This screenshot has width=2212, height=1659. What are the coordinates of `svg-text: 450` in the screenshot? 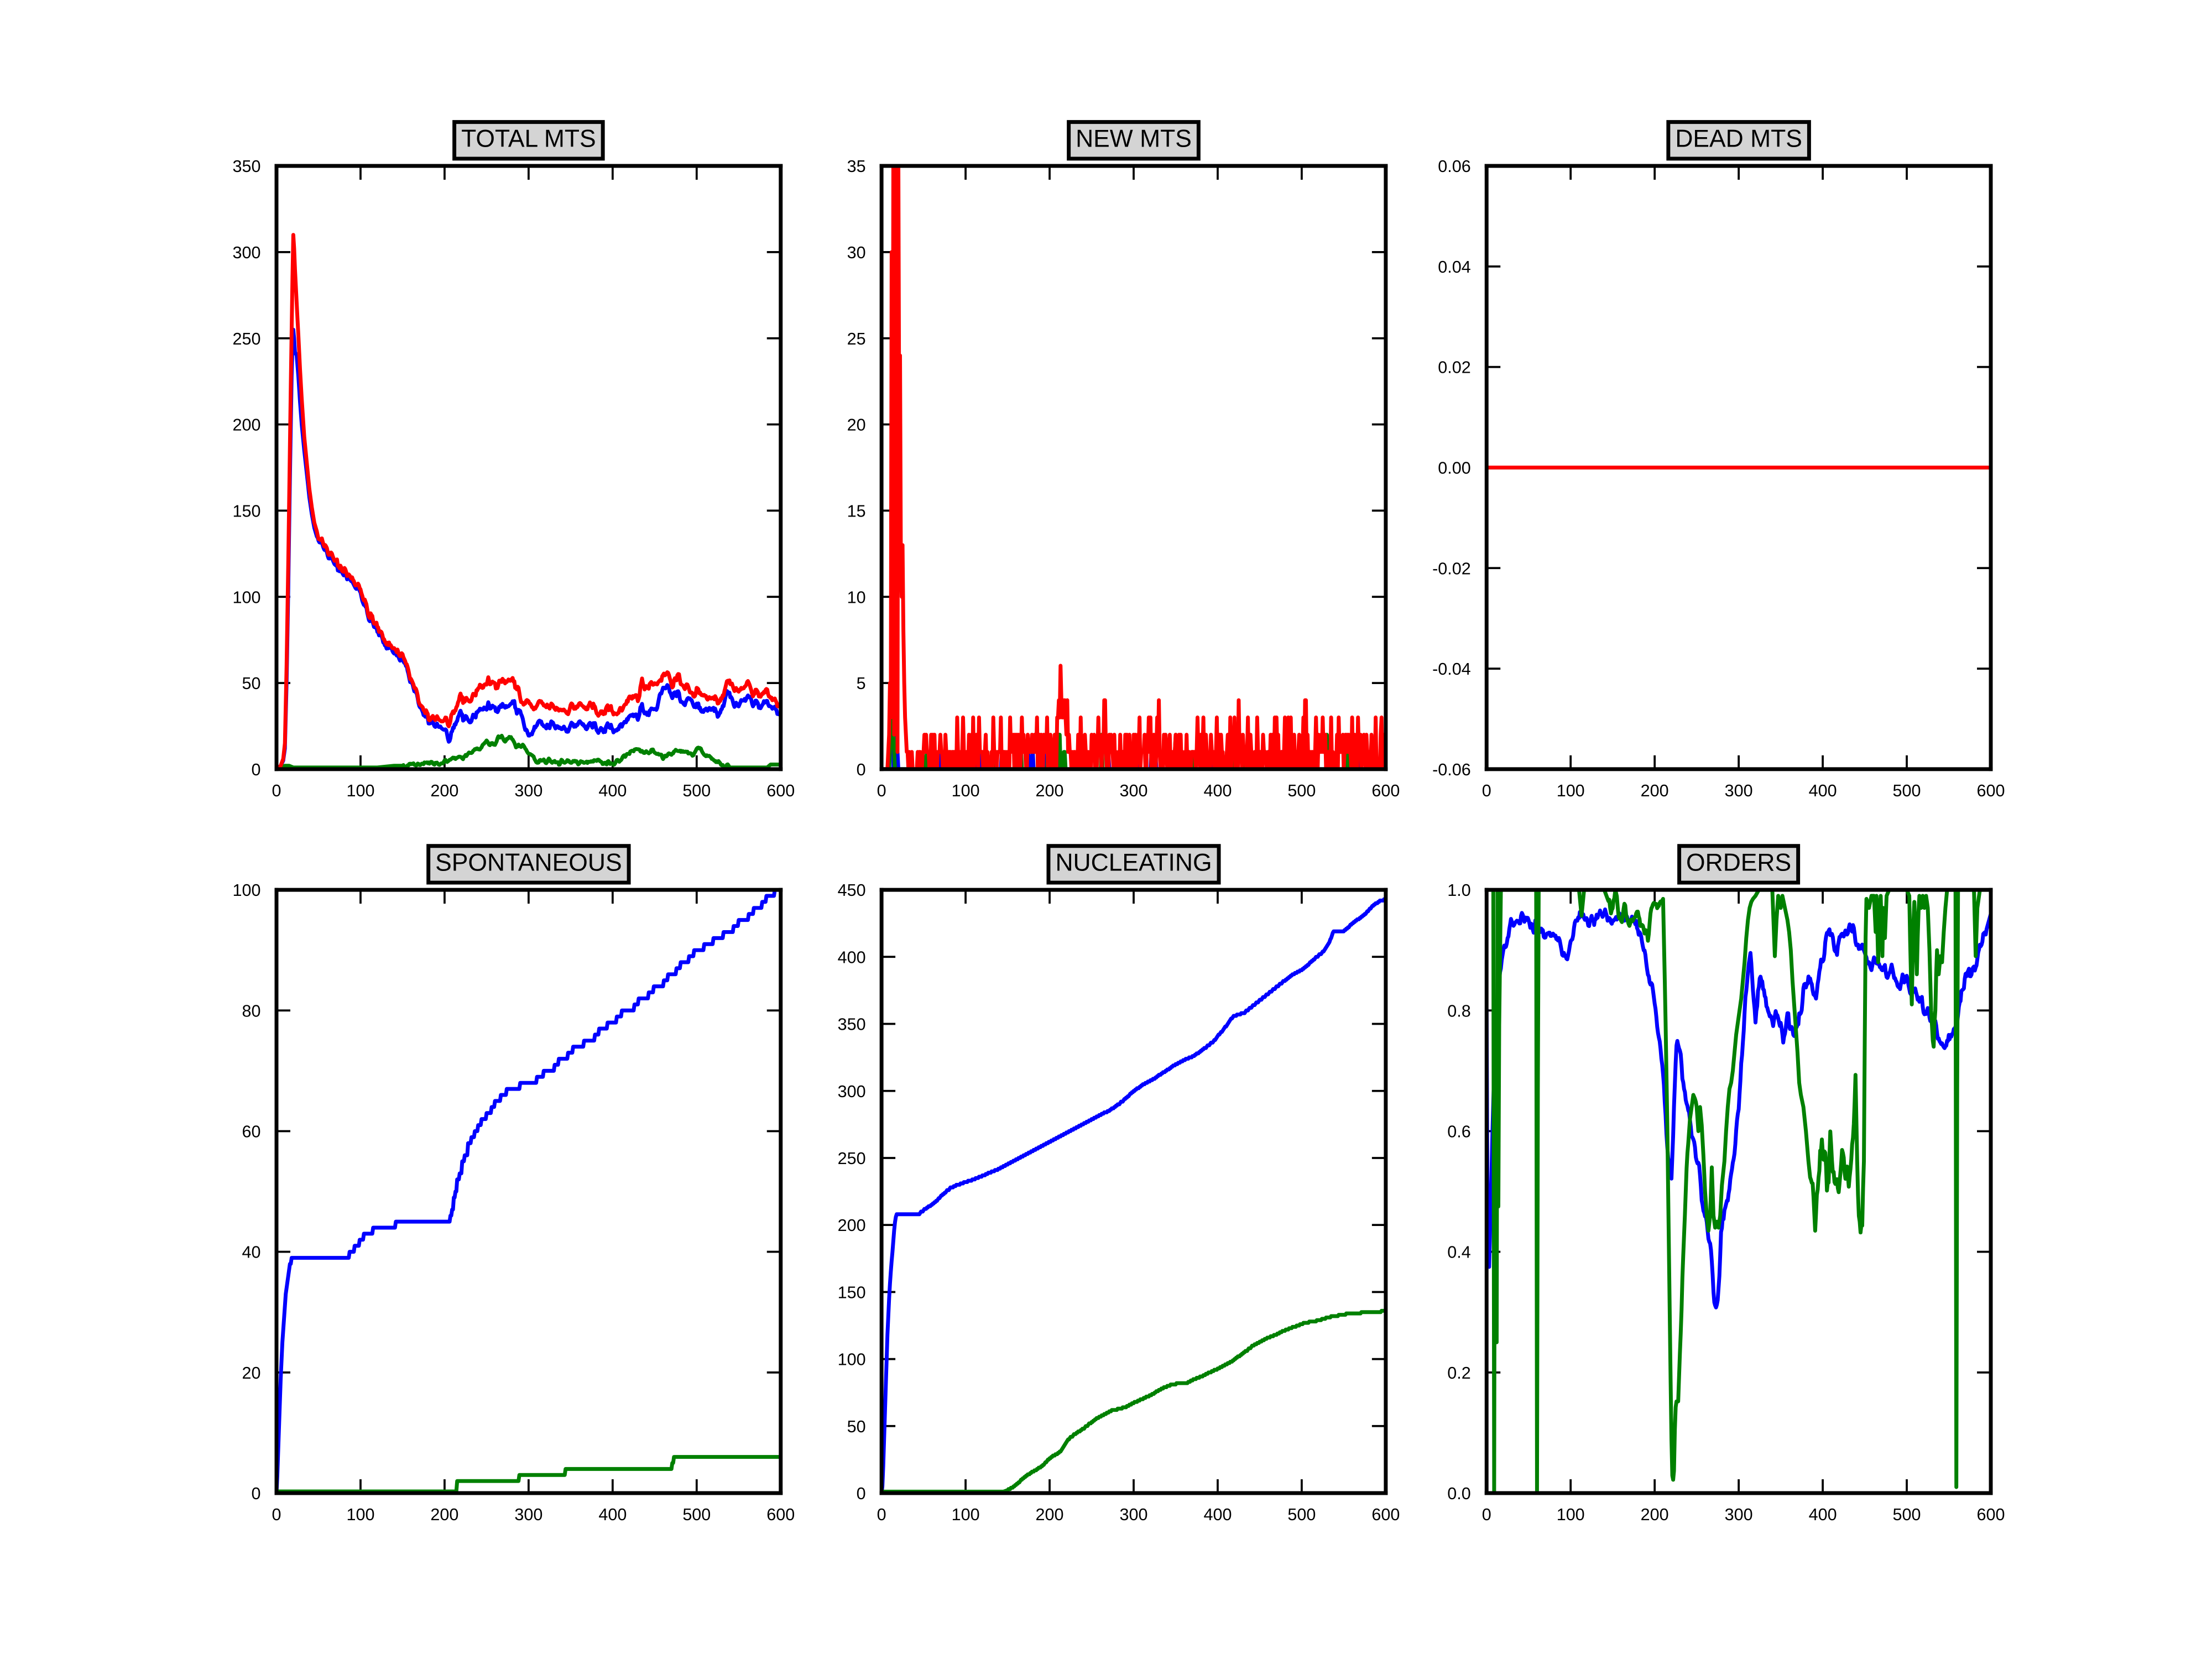 It's located at (852, 891).